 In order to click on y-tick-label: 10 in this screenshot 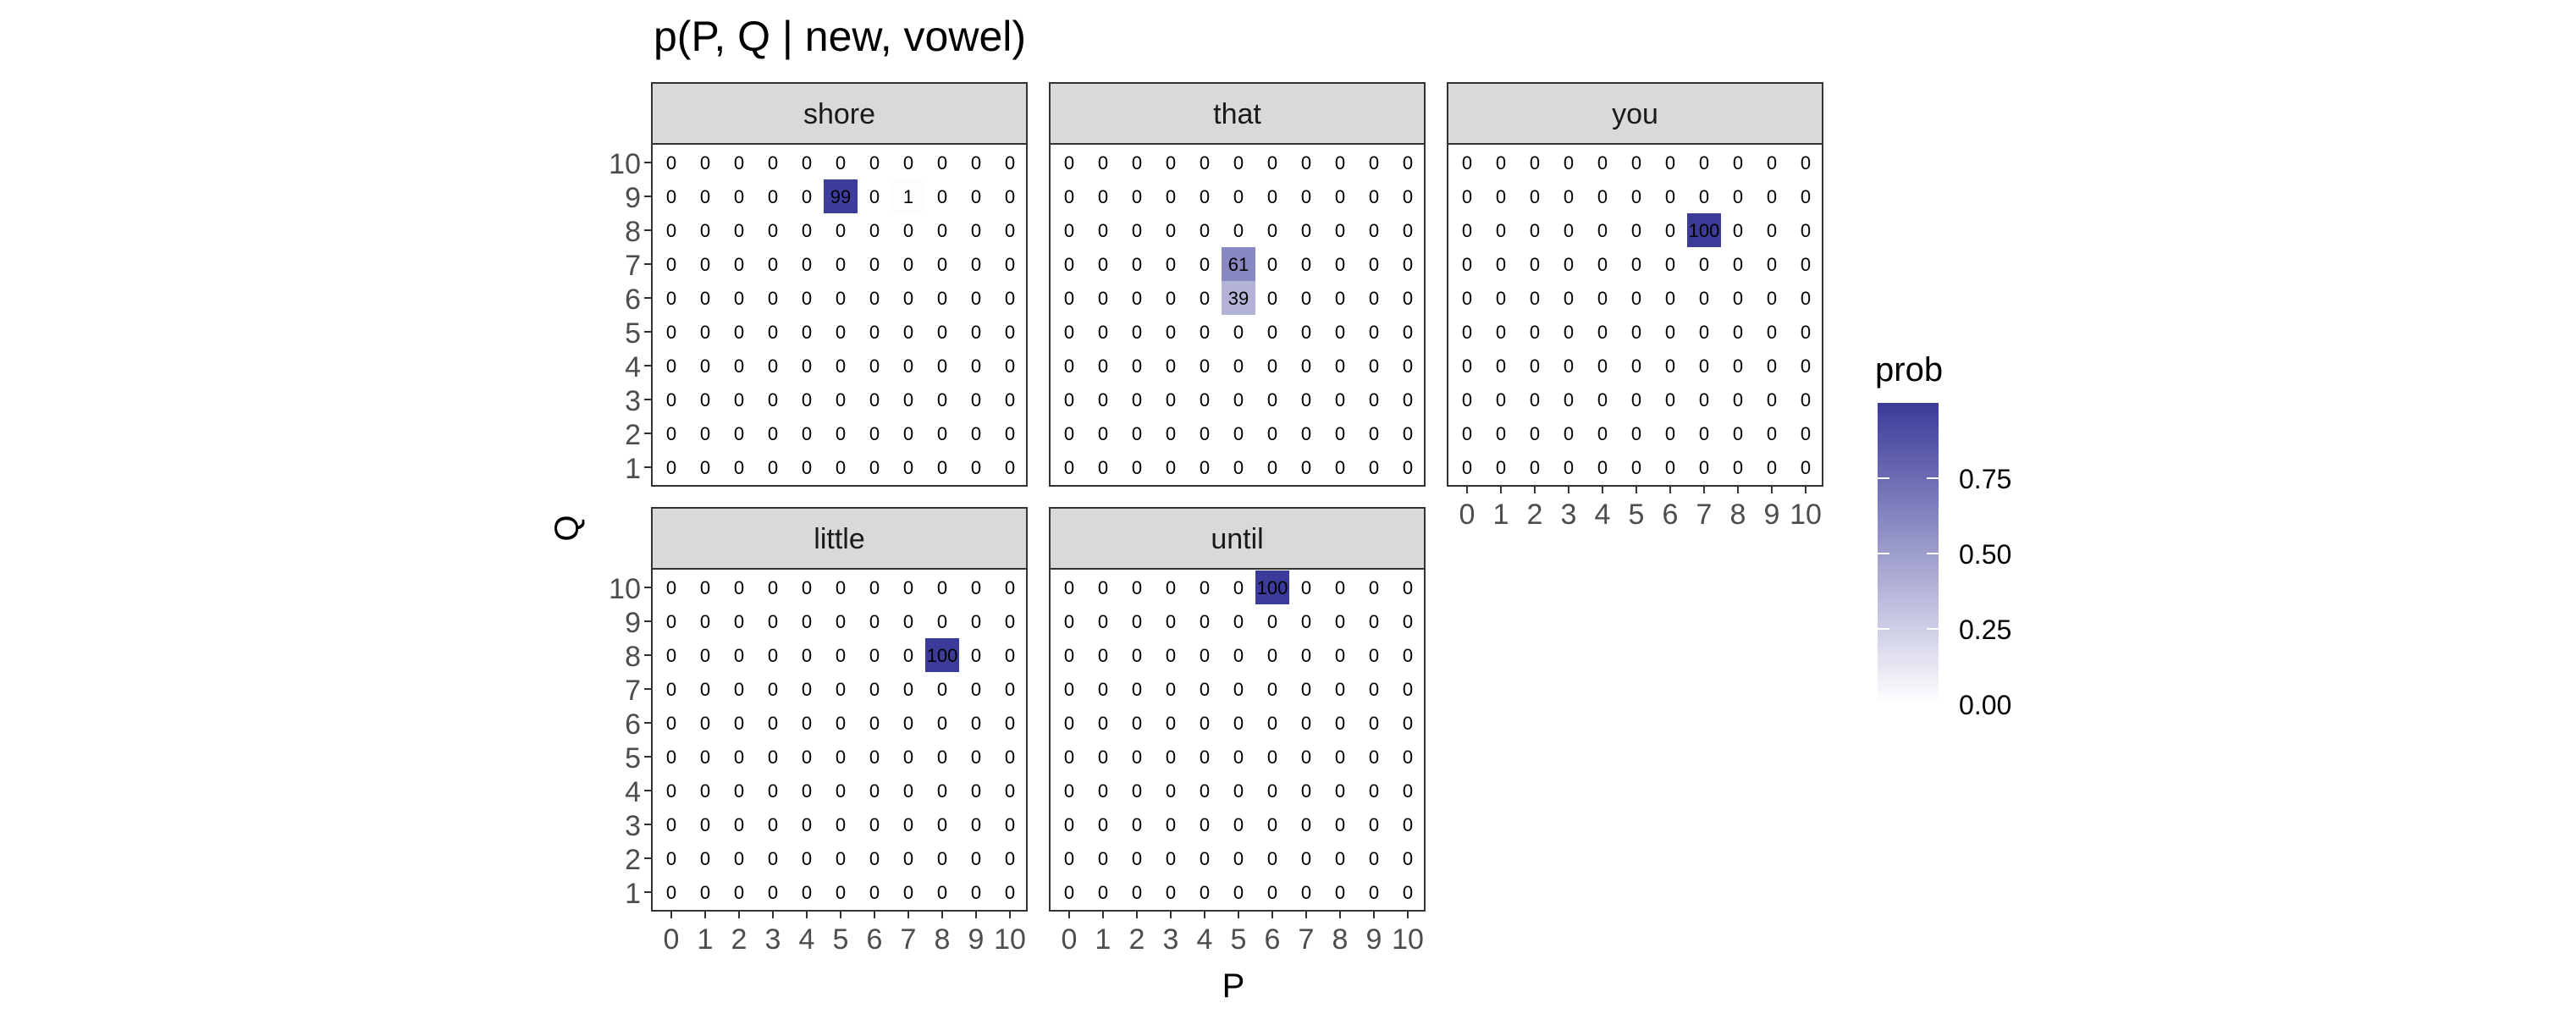, I will do `click(625, 589)`.